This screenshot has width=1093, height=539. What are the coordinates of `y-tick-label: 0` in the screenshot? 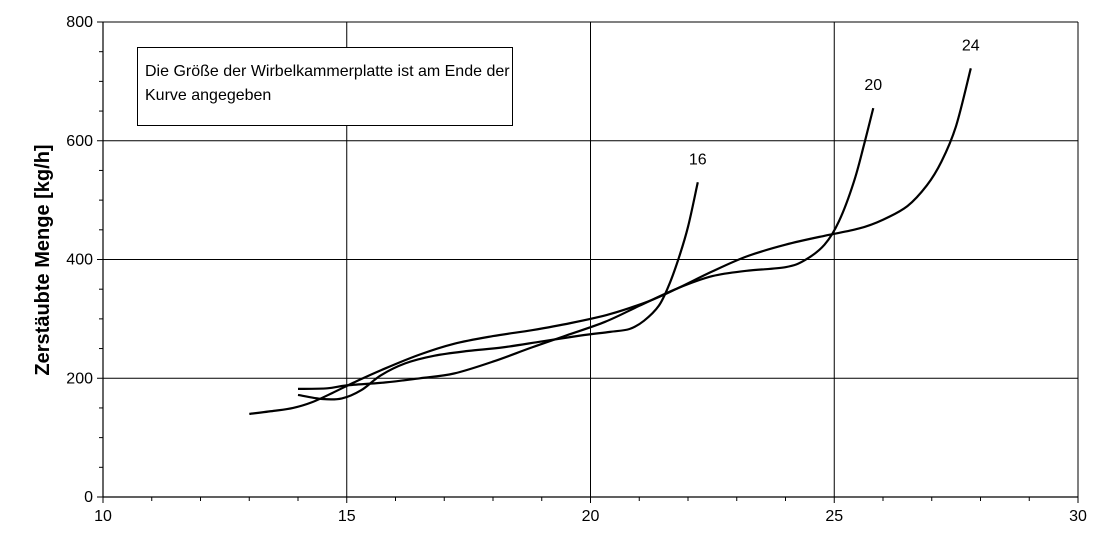 It's located at (88, 497).